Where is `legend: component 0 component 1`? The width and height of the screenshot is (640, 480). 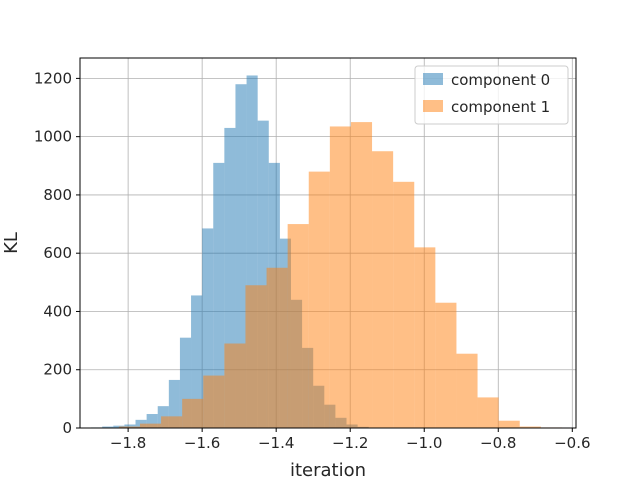 legend: component 0 component 1 is located at coordinates (491, 95).